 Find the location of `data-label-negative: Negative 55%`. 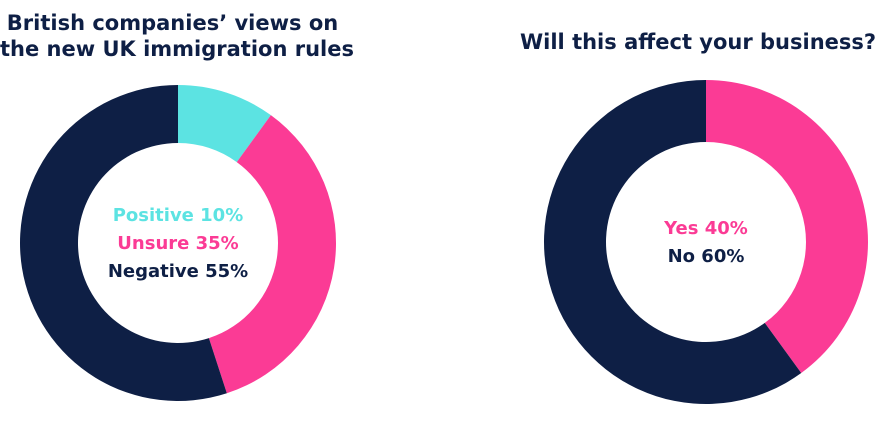

data-label-negative: Negative 55% is located at coordinates (178, 271).